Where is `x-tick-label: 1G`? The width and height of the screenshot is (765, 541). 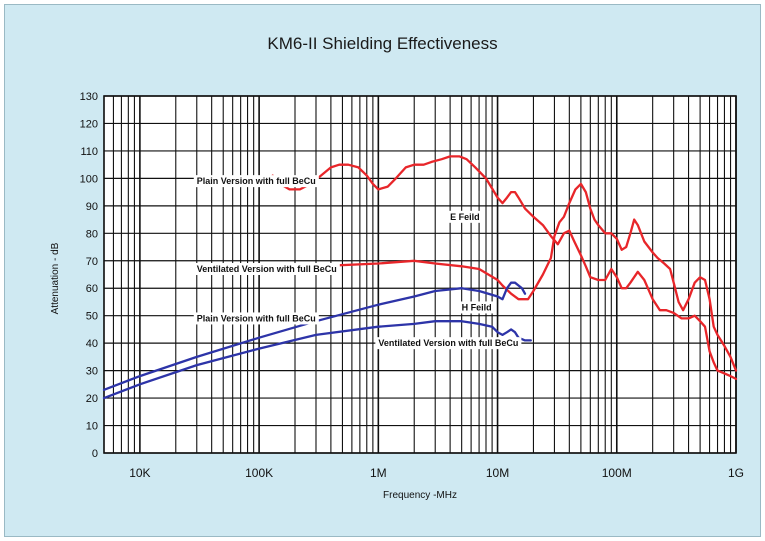 x-tick-label: 1G is located at coordinates (736, 473).